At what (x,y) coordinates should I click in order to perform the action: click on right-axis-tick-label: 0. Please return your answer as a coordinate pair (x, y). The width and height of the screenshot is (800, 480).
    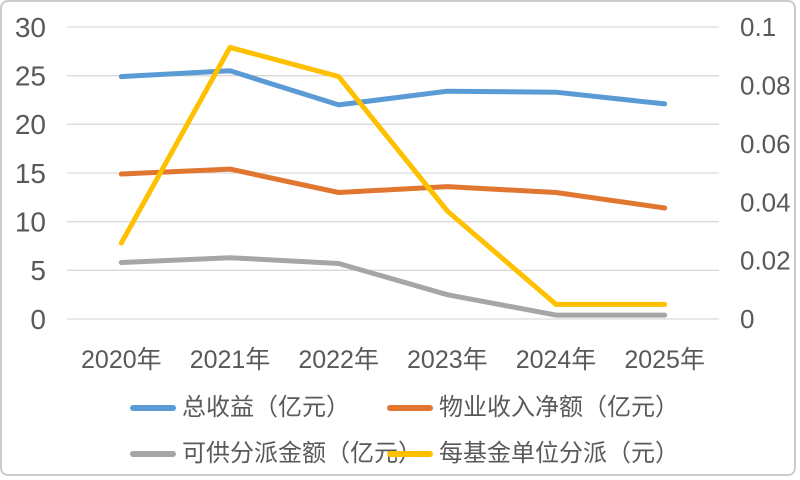
    Looking at the image, I should click on (747, 319).